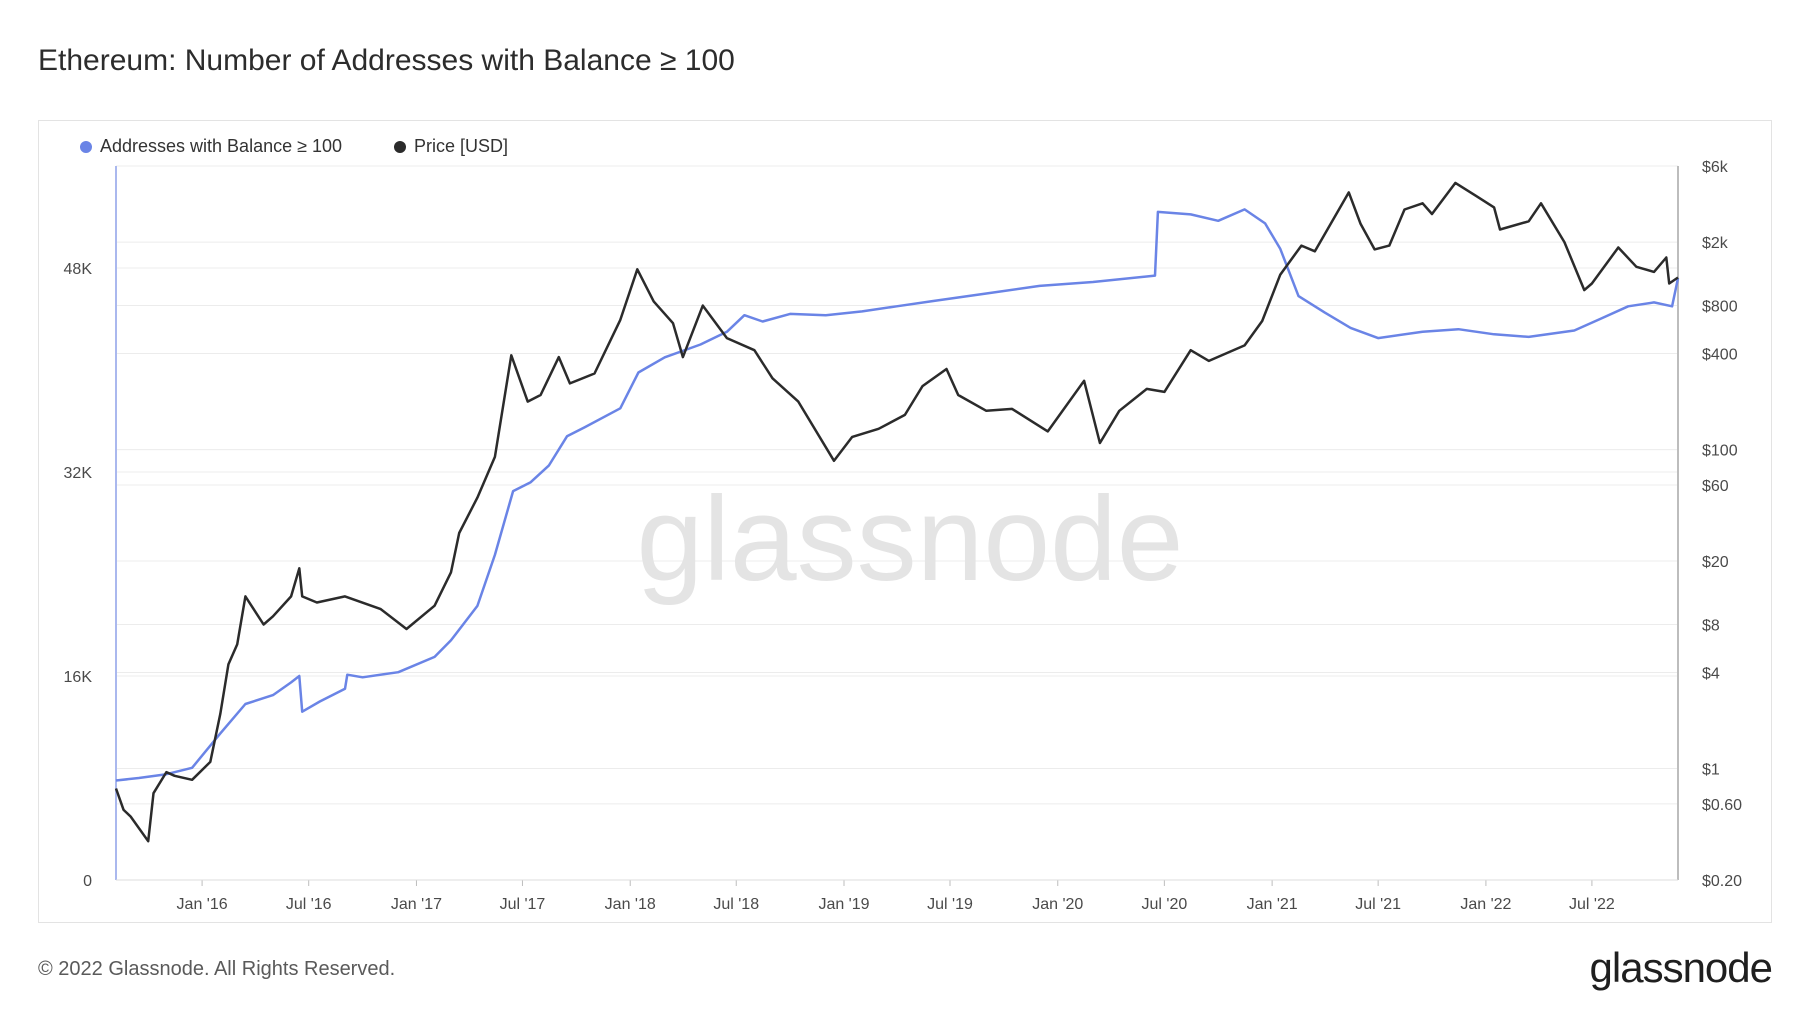 The image size is (1800, 1013). I want to click on y-right-tick-label: $400, so click(1720, 355).